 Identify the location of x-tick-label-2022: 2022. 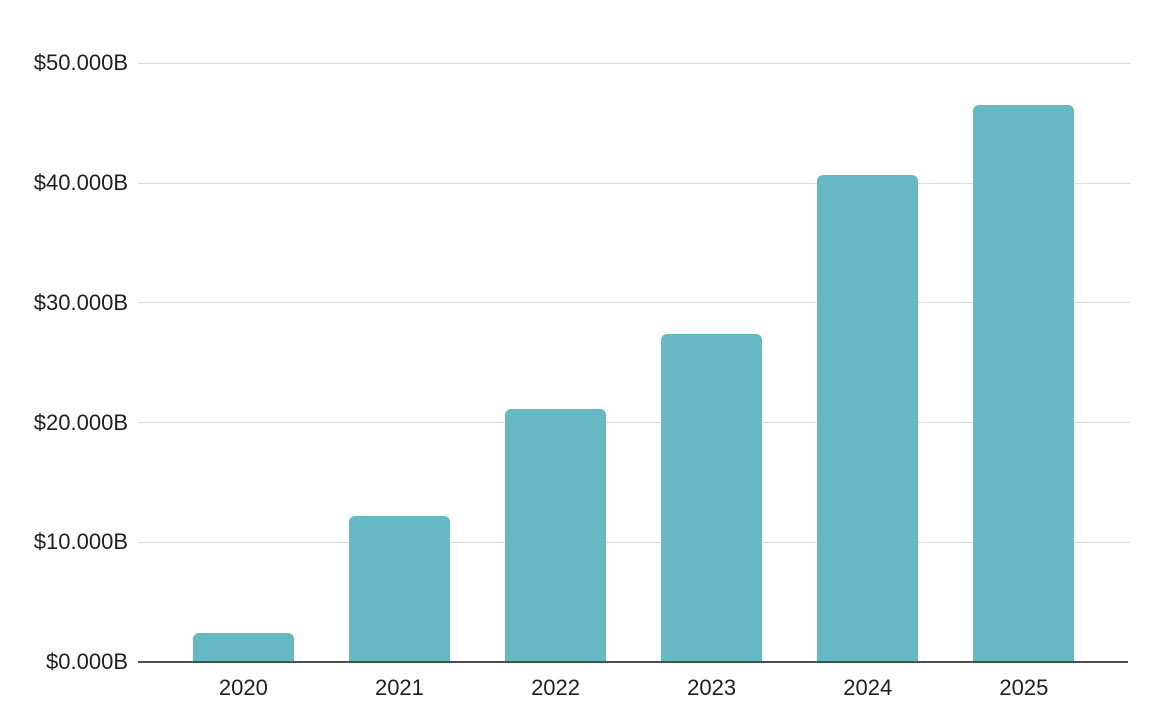
(556, 687).